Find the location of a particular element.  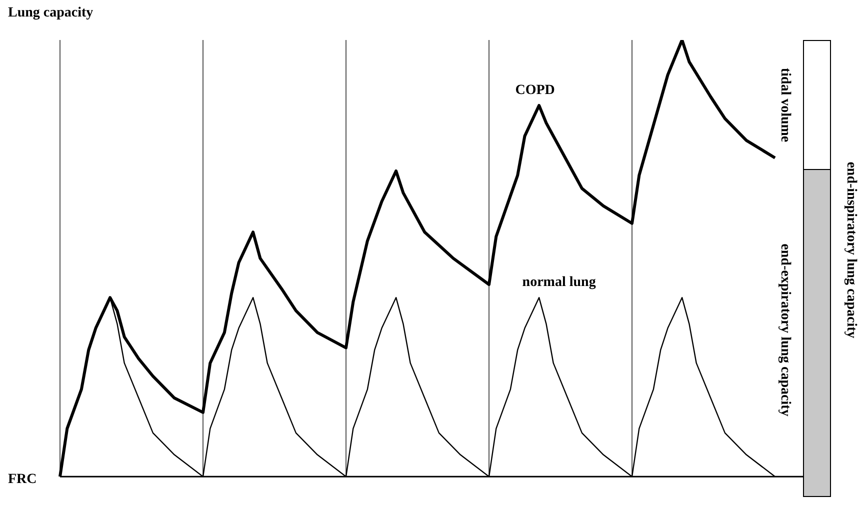

y-axis-title: Lung capacity is located at coordinates (51, 13).